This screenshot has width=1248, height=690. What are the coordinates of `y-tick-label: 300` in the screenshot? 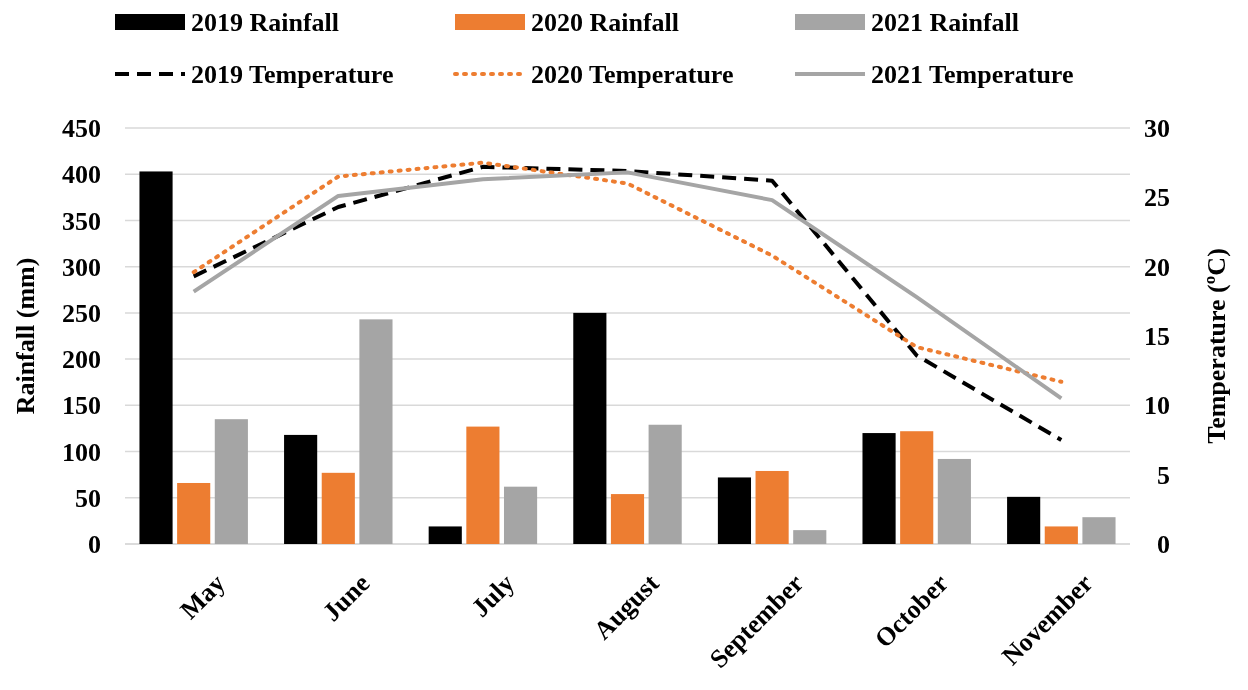 It's located at (81, 267).